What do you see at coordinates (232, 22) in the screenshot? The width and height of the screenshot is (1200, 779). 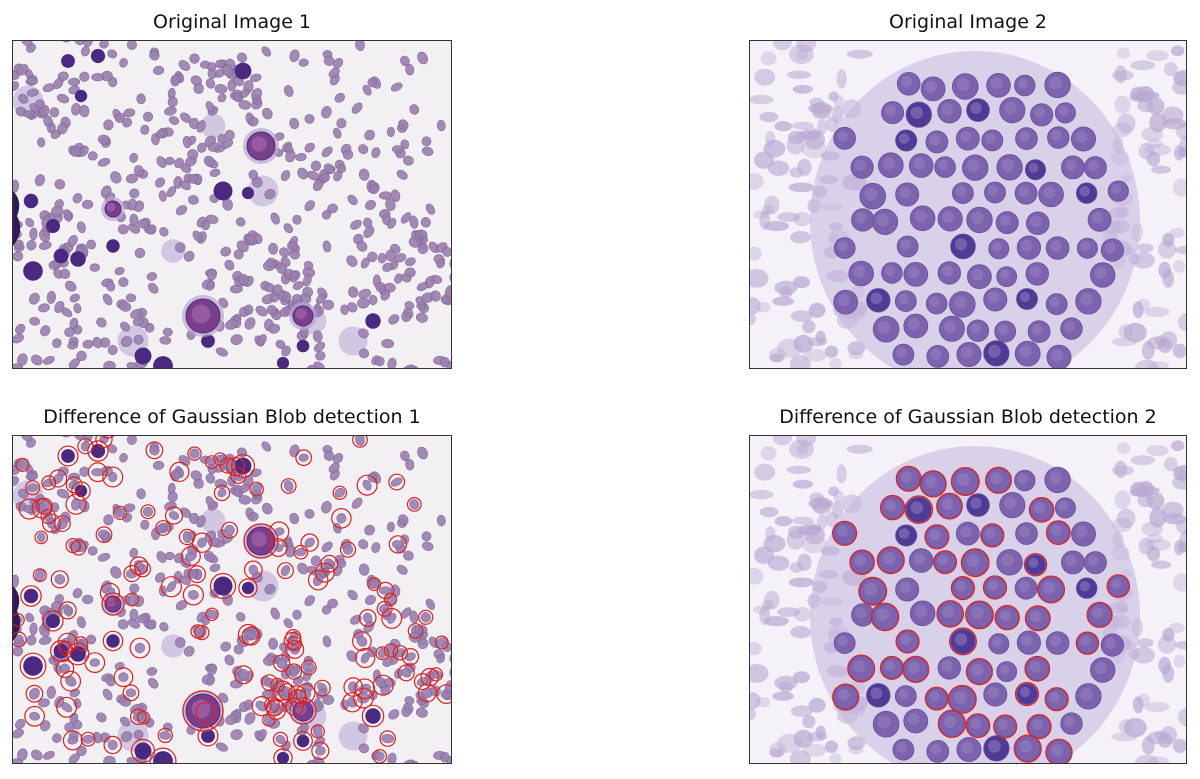 I see `panel-title-original-1: Original Image 1` at bounding box center [232, 22].